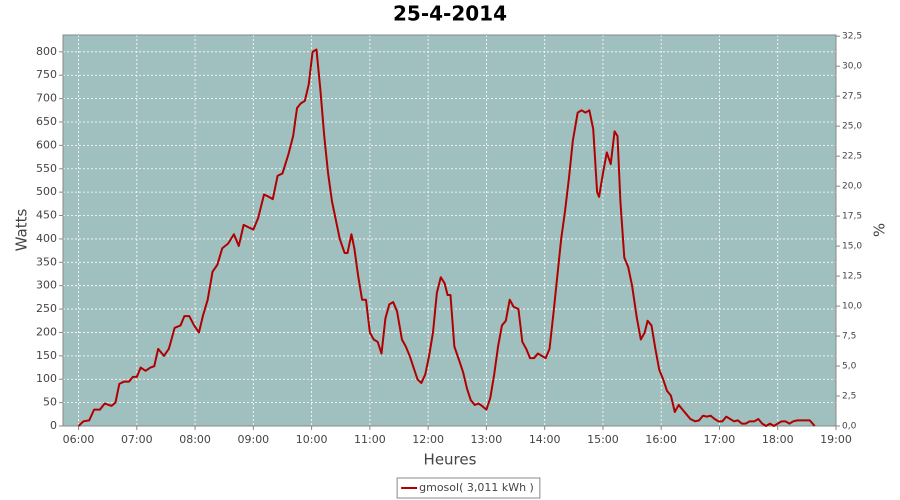  What do you see at coordinates (836, 439) in the screenshot?
I see `x-tick-label: 19:00` at bounding box center [836, 439].